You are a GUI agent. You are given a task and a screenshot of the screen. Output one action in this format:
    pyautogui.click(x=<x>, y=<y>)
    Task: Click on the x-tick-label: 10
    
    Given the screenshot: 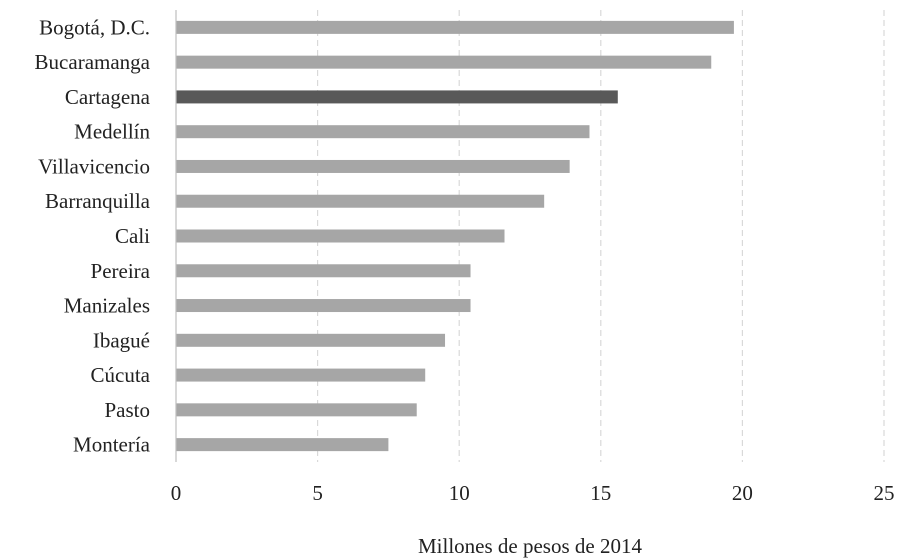 What is the action you would take?
    pyautogui.click(x=459, y=493)
    